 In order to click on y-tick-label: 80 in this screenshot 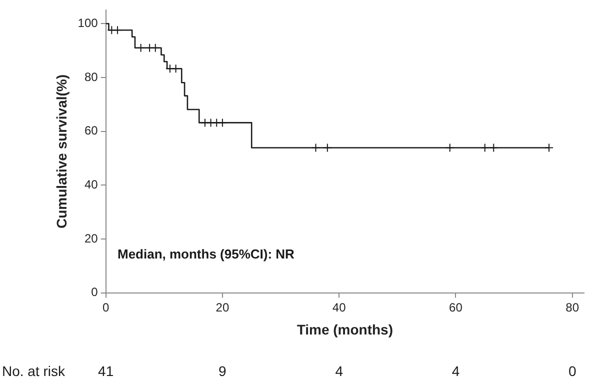, I will do `click(91, 77)`.